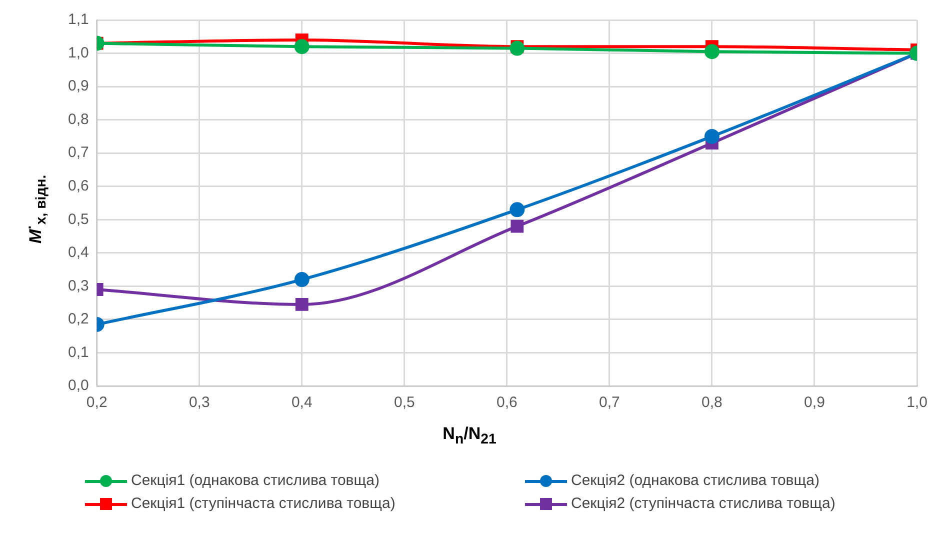  I want to click on x-tick-label: 0,8, so click(712, 403).